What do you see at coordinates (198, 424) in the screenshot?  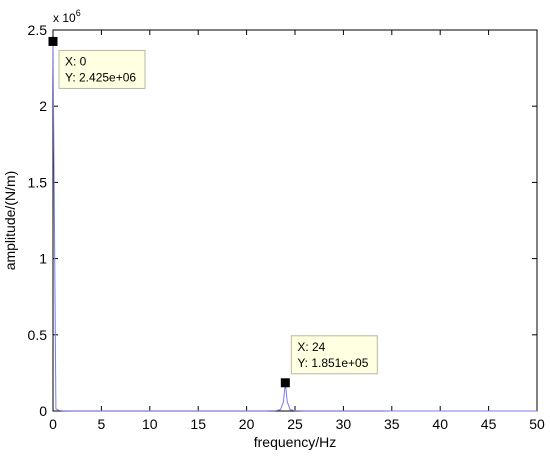 I see `x-tick-label: 15` at bounding box center [198, 424].